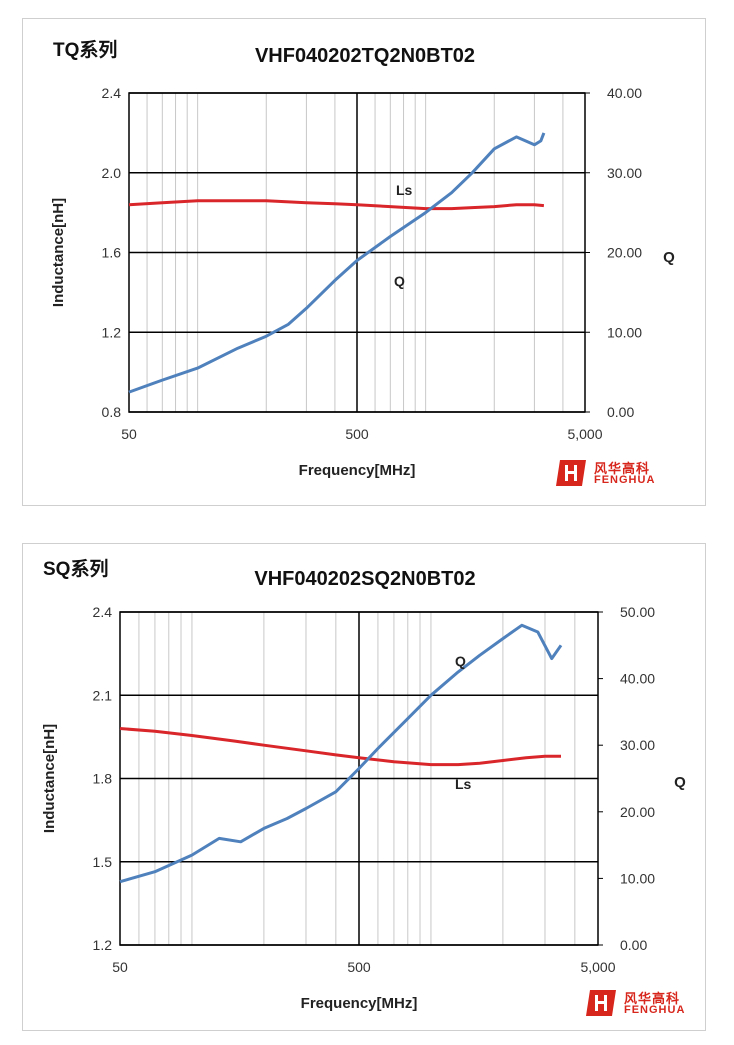 The height and width of the screenshot is (1045, 734). I want to click on y-tick-label: 2.0, so click(112, 173).